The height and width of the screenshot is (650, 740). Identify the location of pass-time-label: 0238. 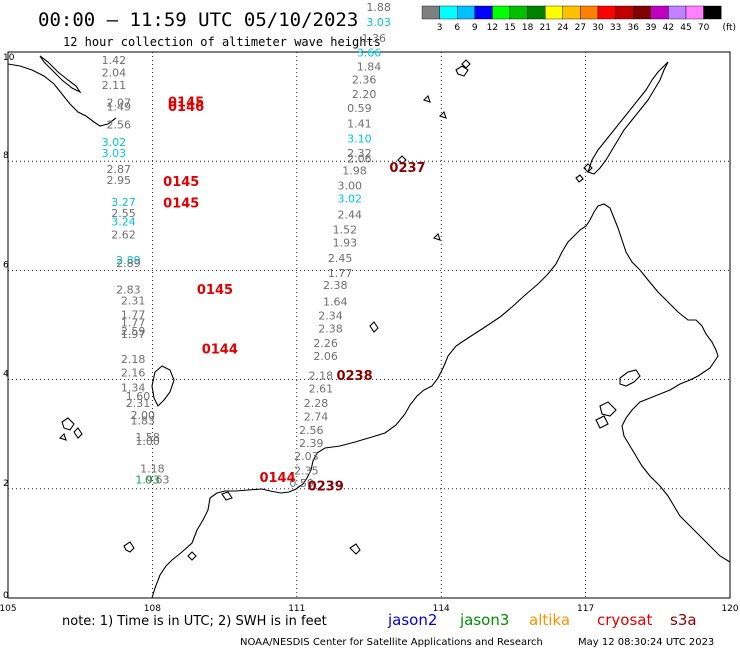
(354, 376).